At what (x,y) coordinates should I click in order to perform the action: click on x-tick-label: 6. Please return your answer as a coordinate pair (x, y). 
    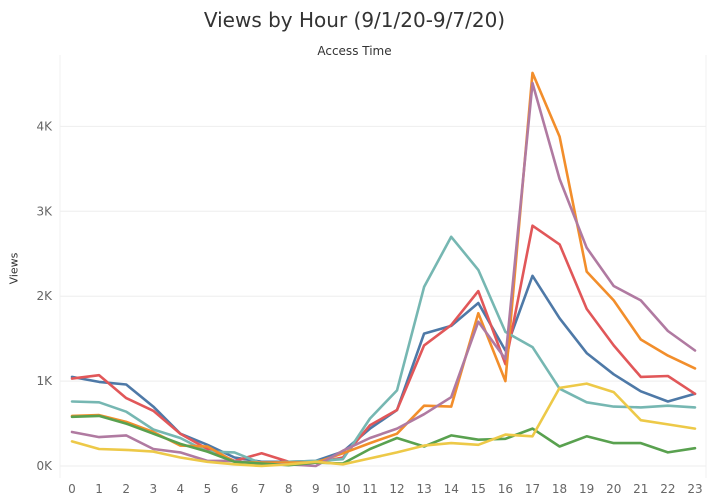
    Looking at the image, I should click on (235, 489).